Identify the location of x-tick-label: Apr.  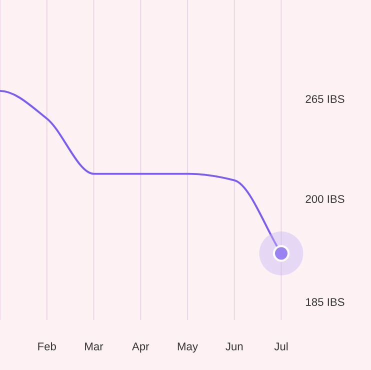
(141, 347).